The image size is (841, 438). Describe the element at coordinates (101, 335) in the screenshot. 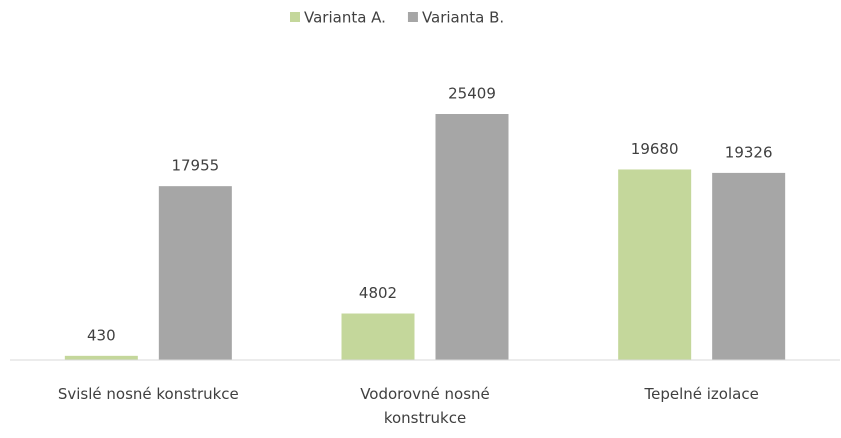

I see `data-label: 430` at that location.